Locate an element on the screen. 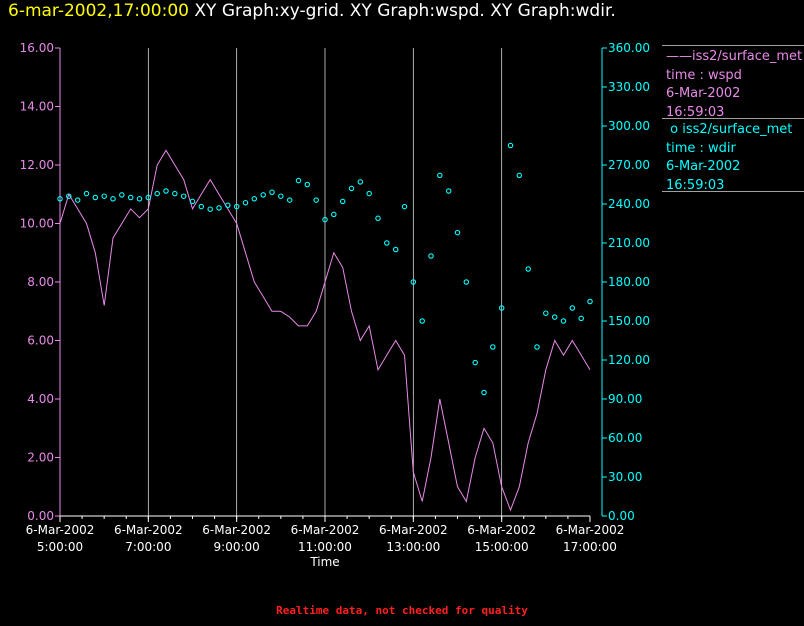  x-tick-time: 15:00:00 is located at coordinates (502, 547).